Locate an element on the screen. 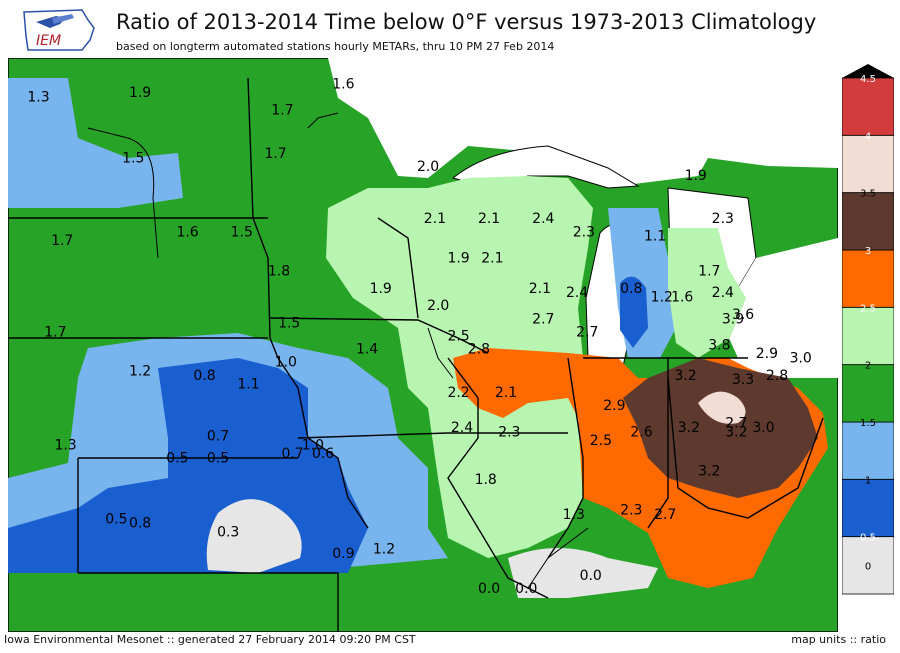 This screenshot has width=900, height=653. station-value-48: 2.2 is located at coordinates (458, 393).